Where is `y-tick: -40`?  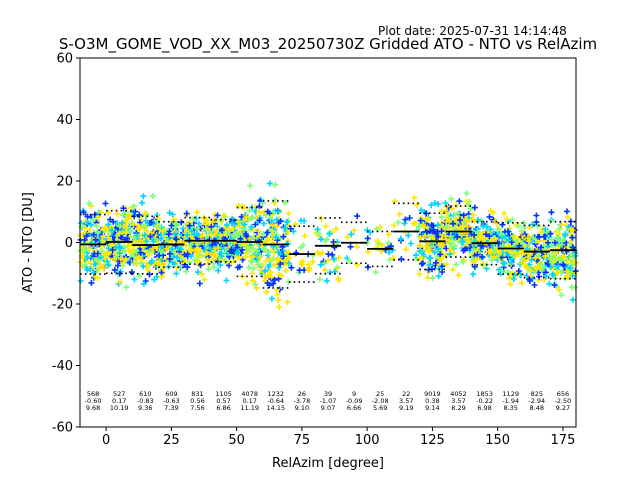
y-tick: -40 is located at coordinates (66, 366).